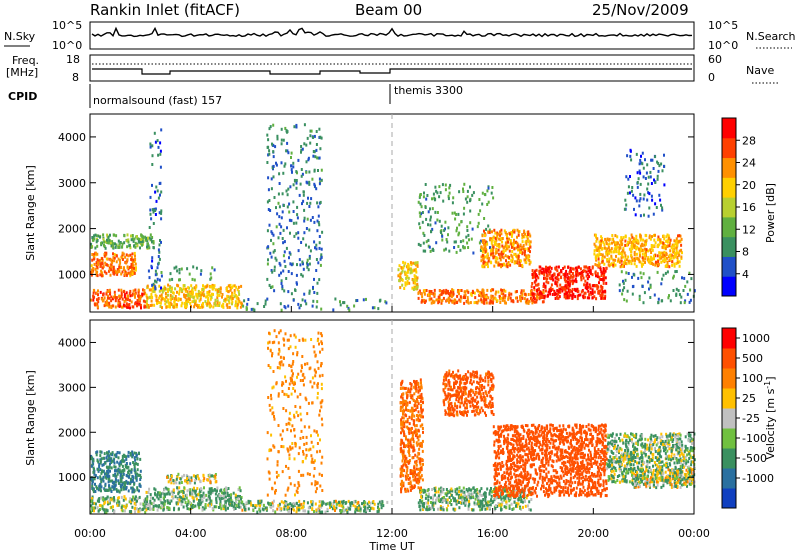 The width and height of the screenshot is (800, 554). I want to click on y-tick-label: 2000, so click(72, 229).